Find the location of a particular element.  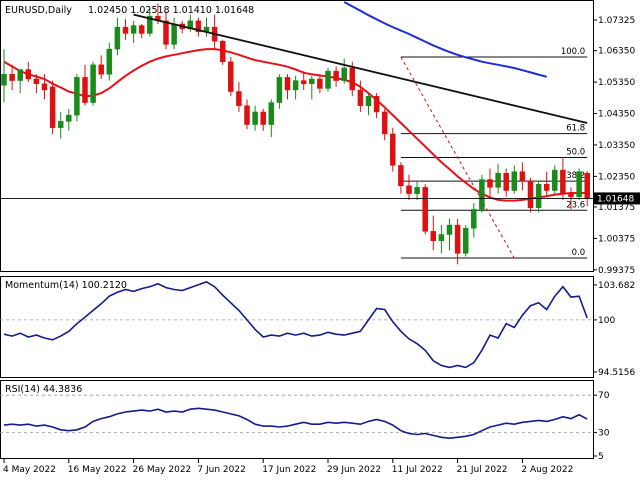

time-tick-label: 11 Jul 2022 is located at coordinates (417, 470).